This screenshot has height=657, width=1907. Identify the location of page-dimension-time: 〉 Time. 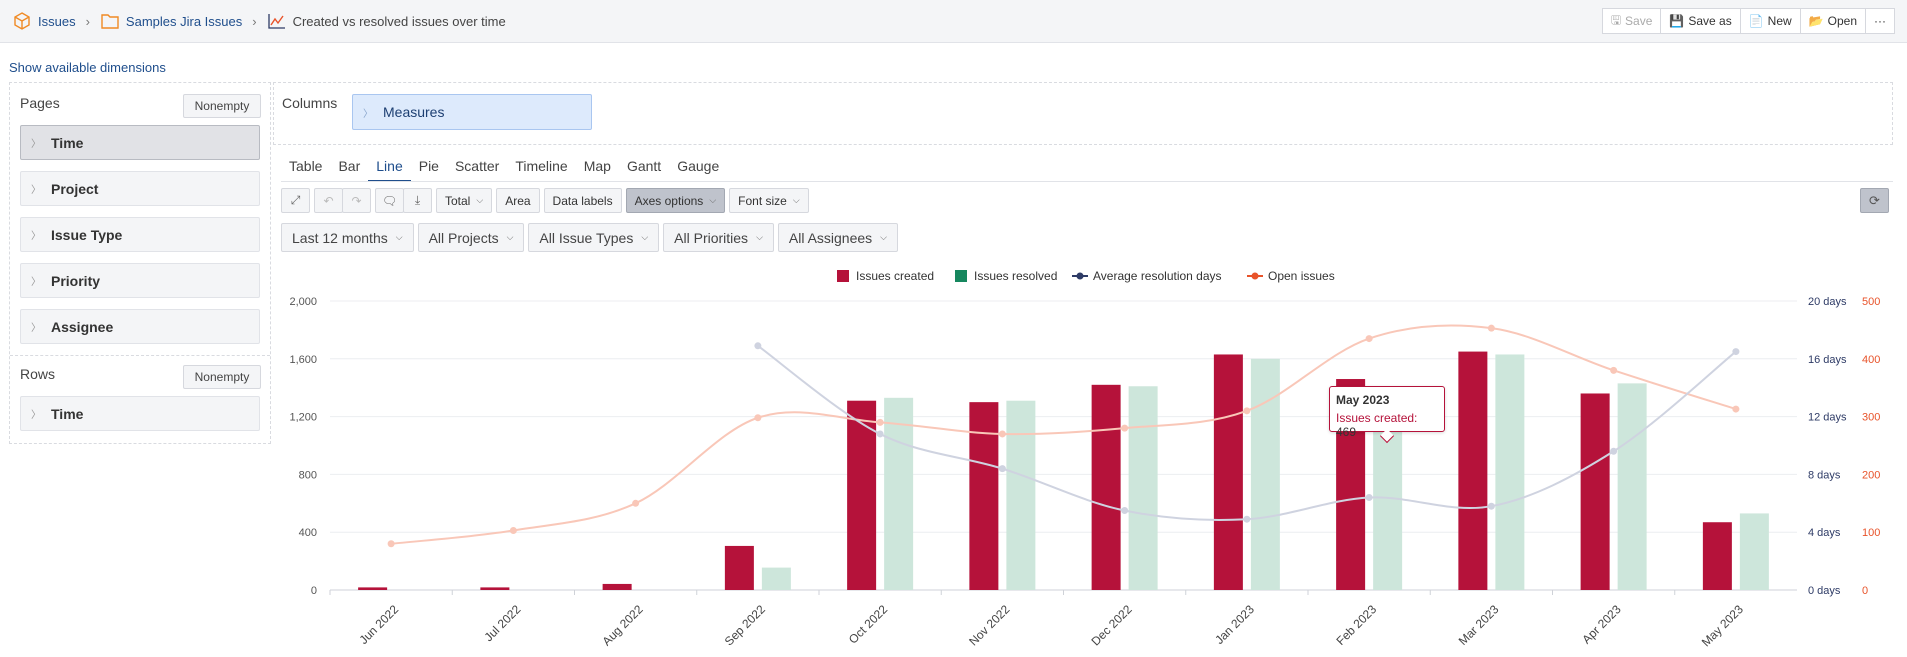
(140, 142).